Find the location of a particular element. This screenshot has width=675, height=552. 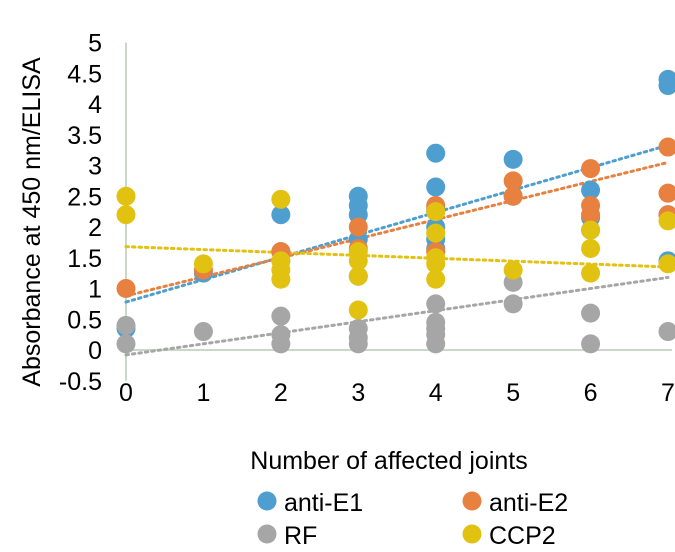

y-tick-label: 2 is located at coordinates (95, 228).